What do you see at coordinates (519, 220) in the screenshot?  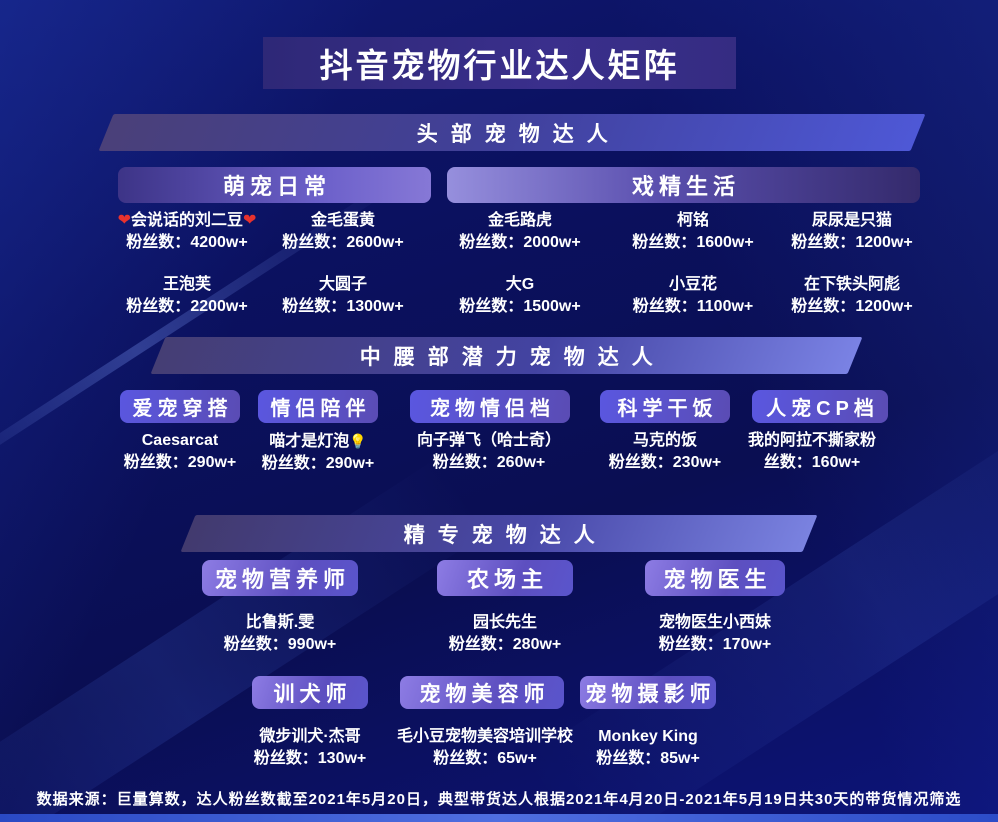 I see `influencer-name: 金毛路虎` at bounding box center [519, 220].